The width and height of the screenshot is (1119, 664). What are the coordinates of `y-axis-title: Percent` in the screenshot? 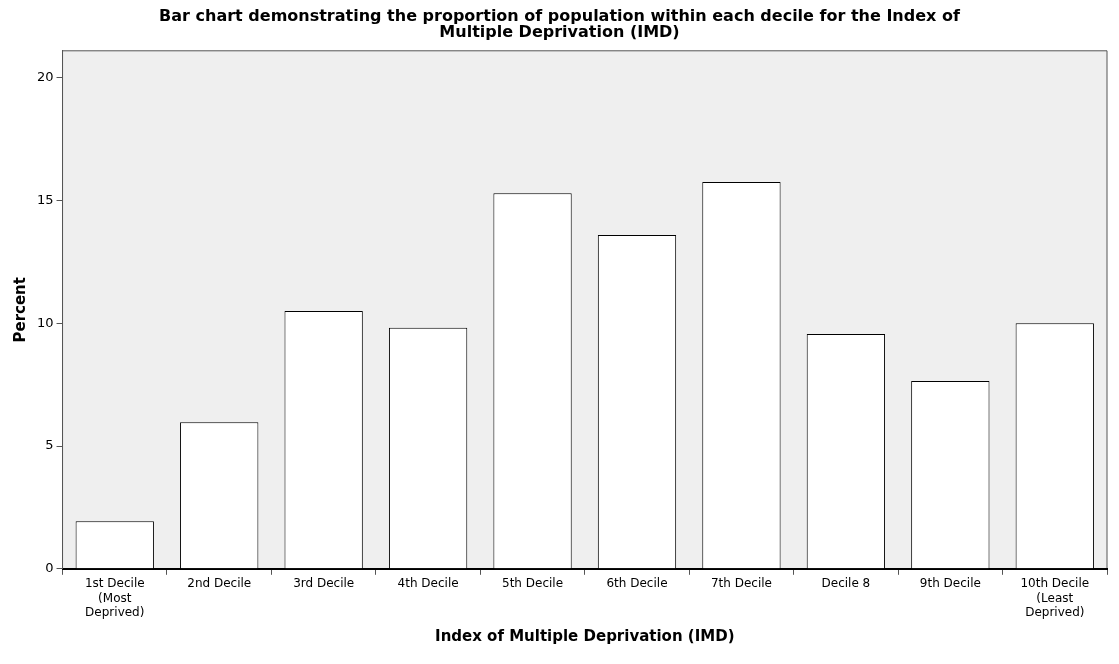 It's located at (19, 310).